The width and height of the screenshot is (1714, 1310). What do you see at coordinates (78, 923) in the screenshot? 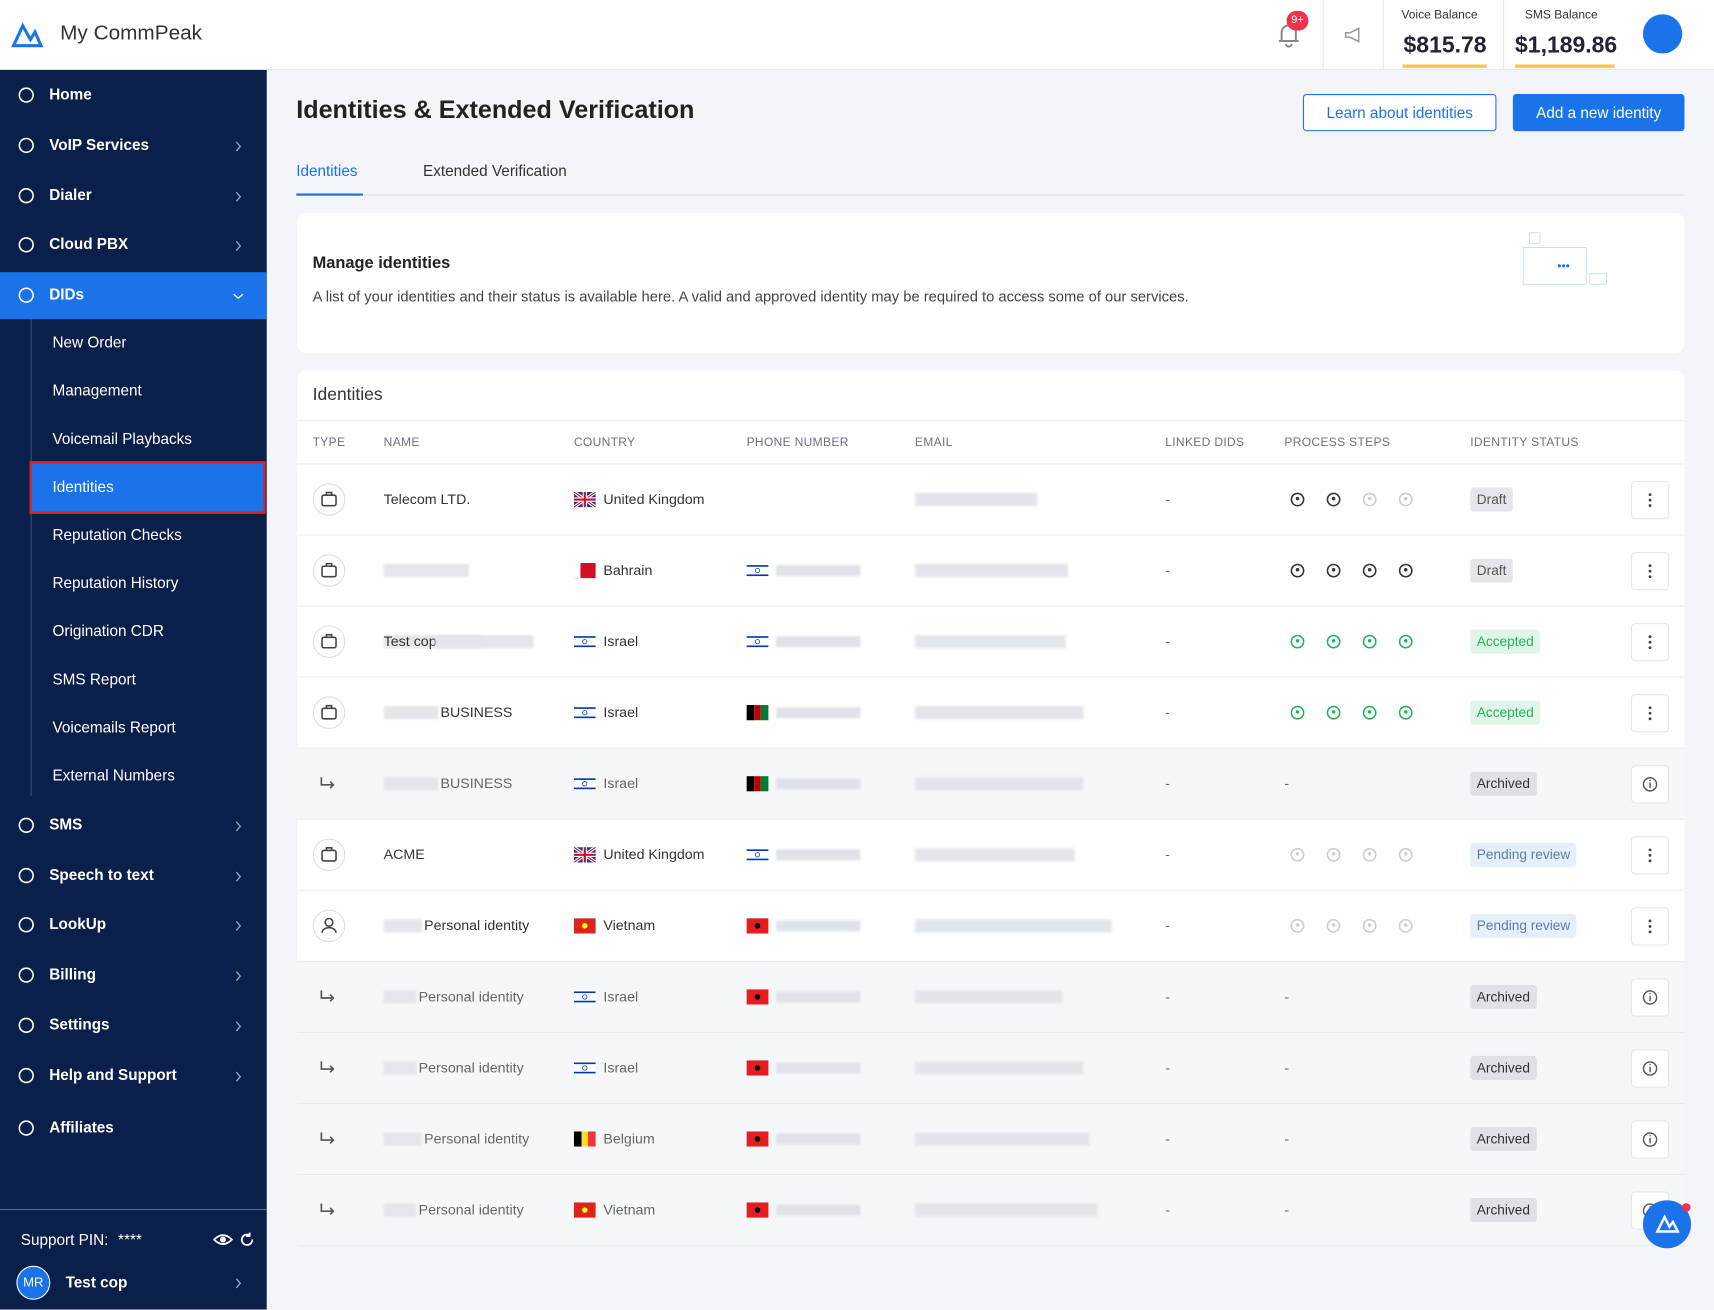
I see `nav-item: LookUp` at bounding box center [78, 923].